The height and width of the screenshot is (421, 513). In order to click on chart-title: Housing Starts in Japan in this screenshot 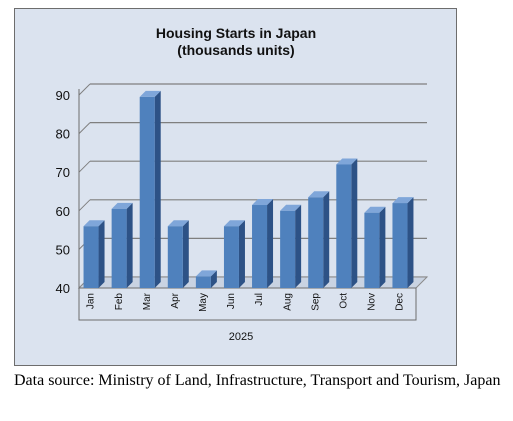, I will do `click(236, 33)`.